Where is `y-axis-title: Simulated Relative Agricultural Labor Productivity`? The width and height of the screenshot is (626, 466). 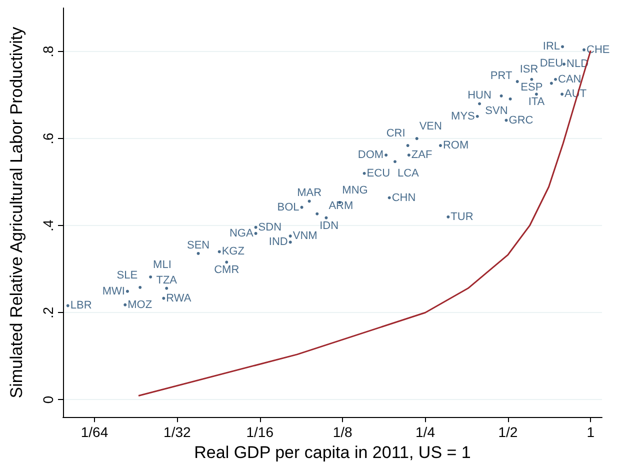 y-axis-title: Simulated Relative Agricultural Labor Productivity is located at coordinates (16, 212).